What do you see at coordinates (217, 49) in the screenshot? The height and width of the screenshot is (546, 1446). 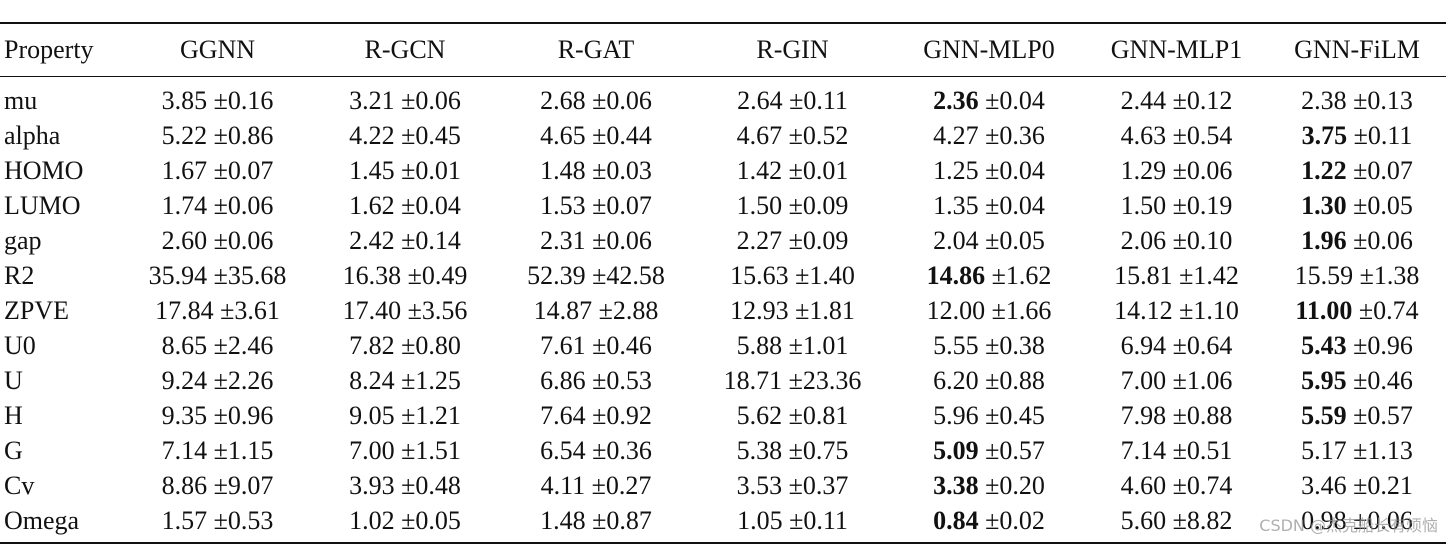 I see `column-header: GGNN` at bounding box center [217, 49].